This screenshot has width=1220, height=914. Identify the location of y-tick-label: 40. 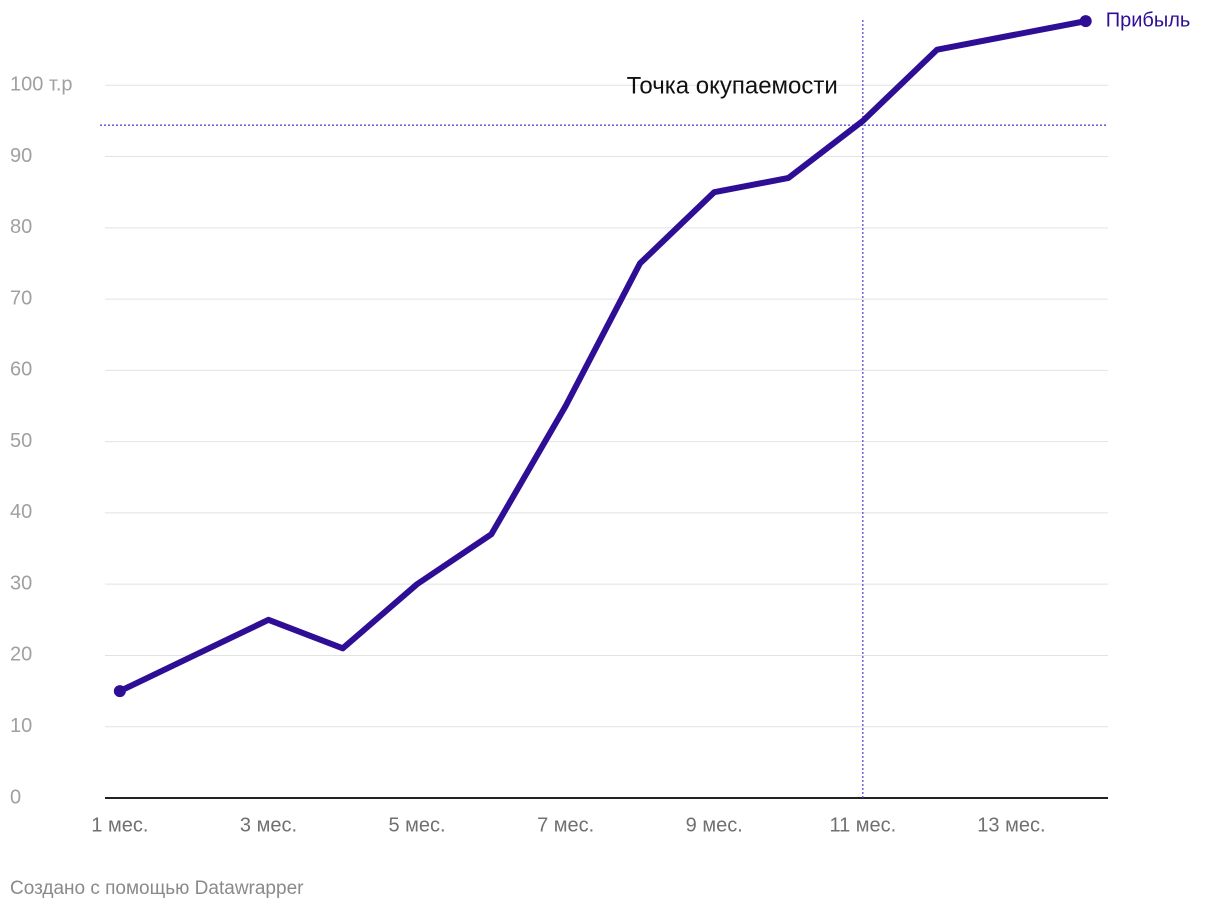
(21, 512).